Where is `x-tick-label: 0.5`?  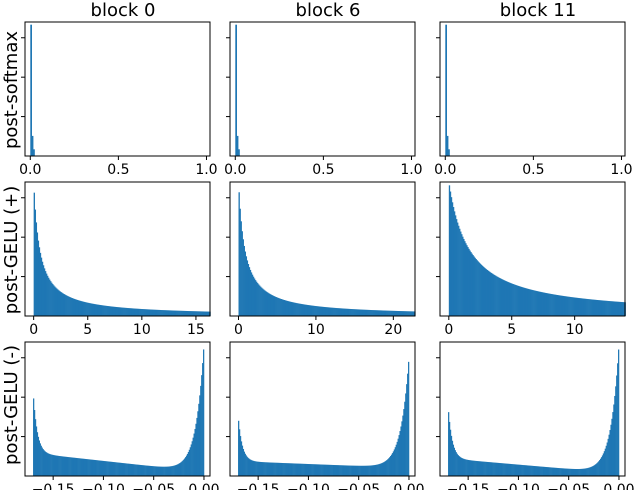 x-tick-label: 0.5 is located at coordinates (323, 170).